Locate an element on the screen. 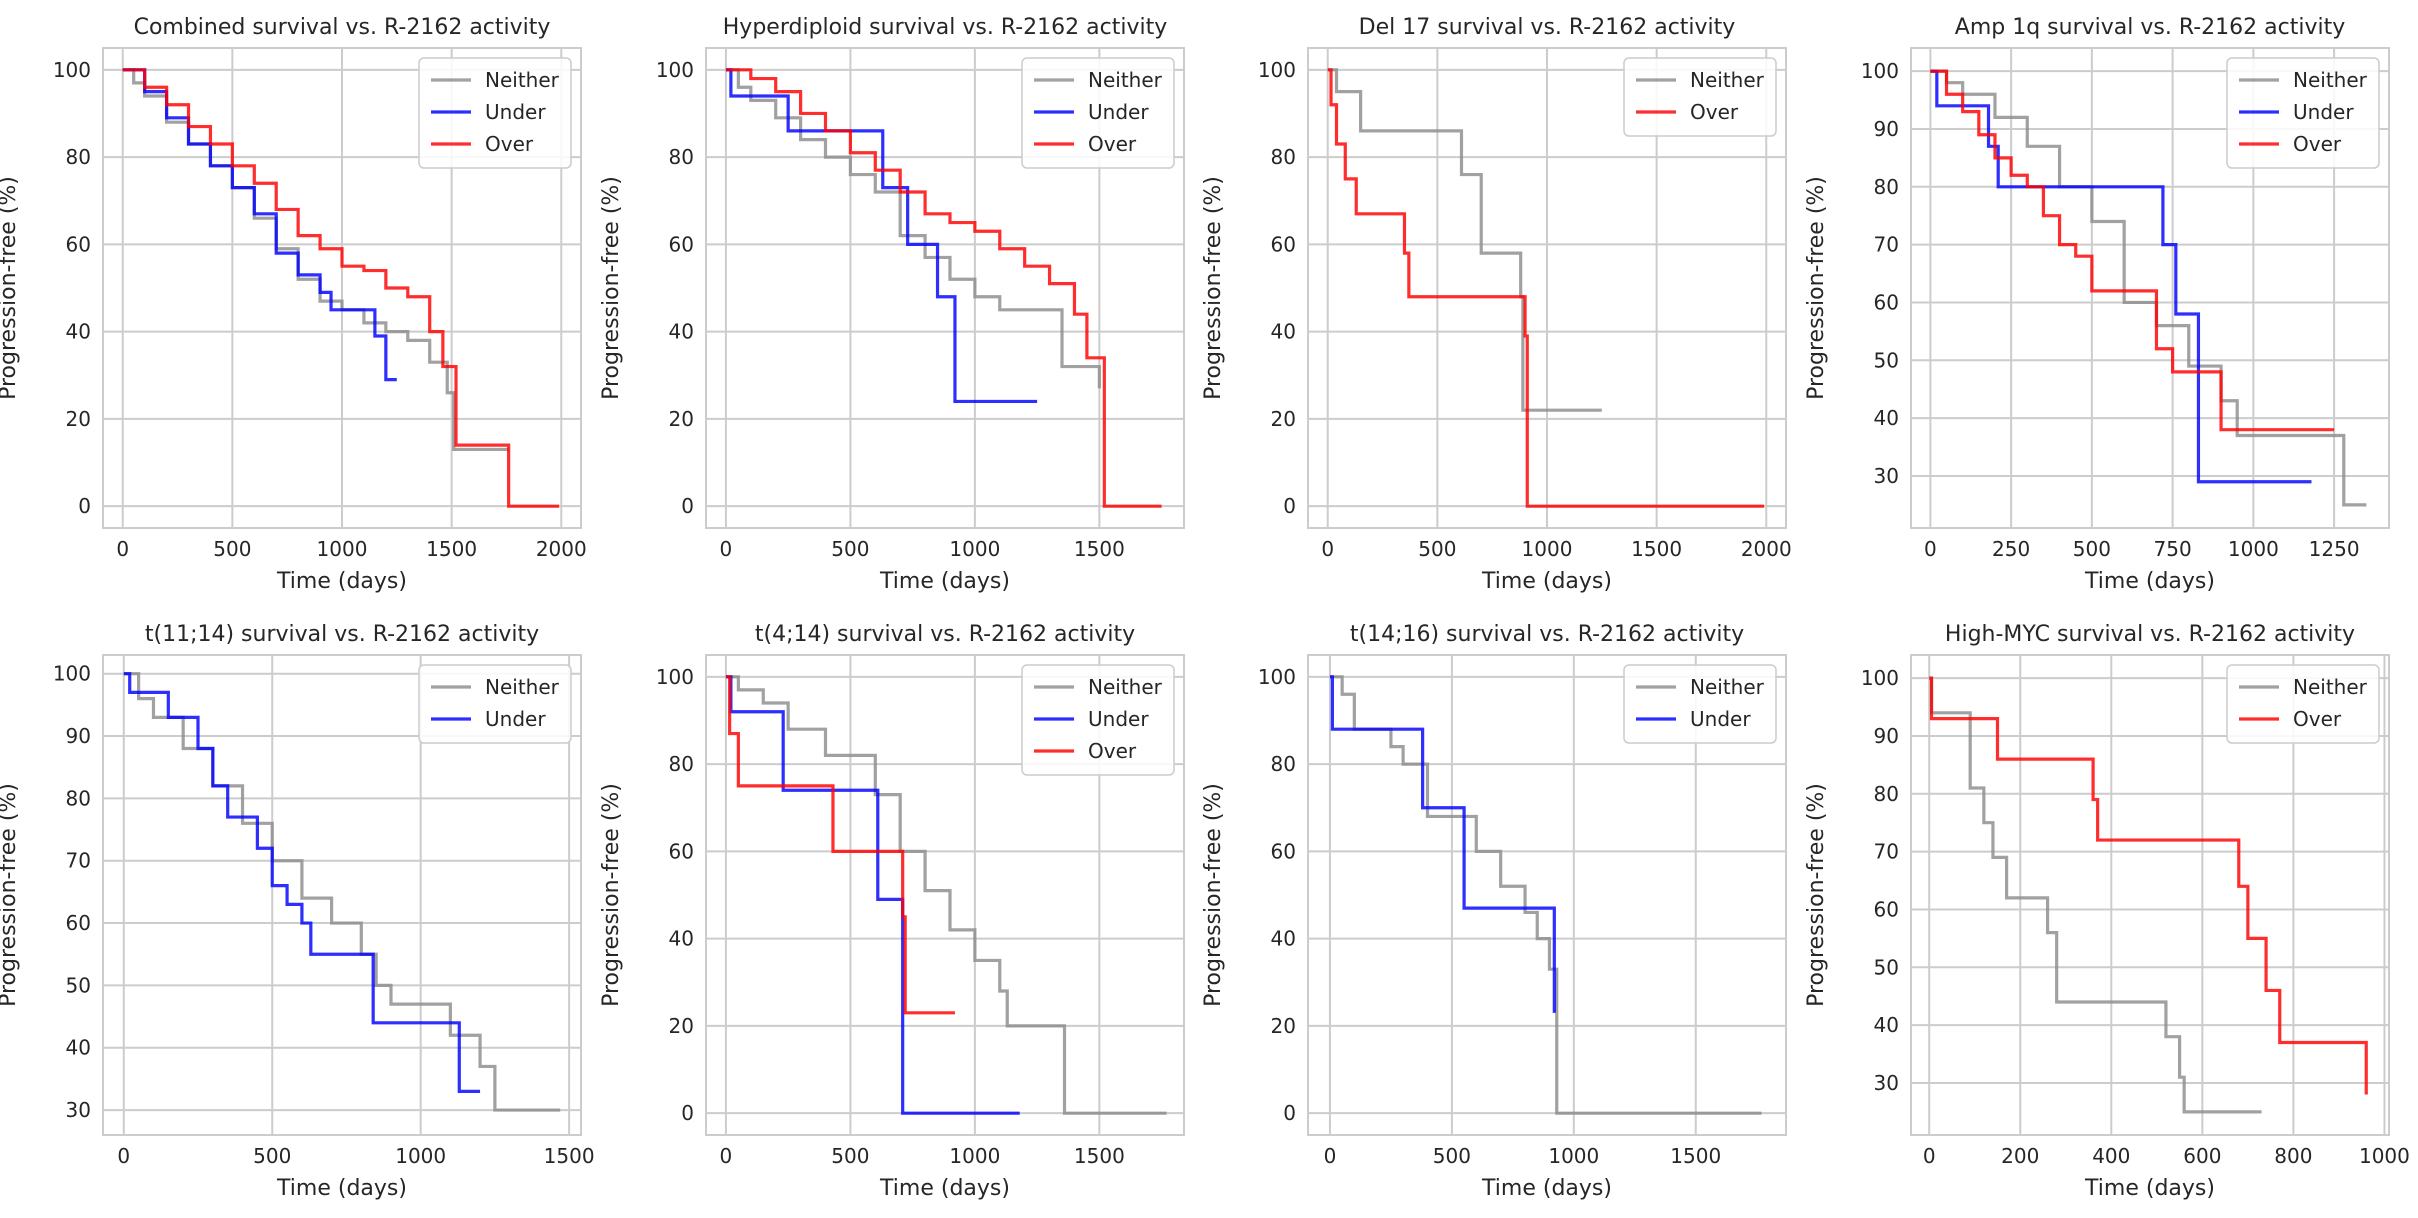 This screenshot has width=2418, height=1218. chart-title: t(11;14) survival vs. R-2162 activity is located at coordinates (342, 634).